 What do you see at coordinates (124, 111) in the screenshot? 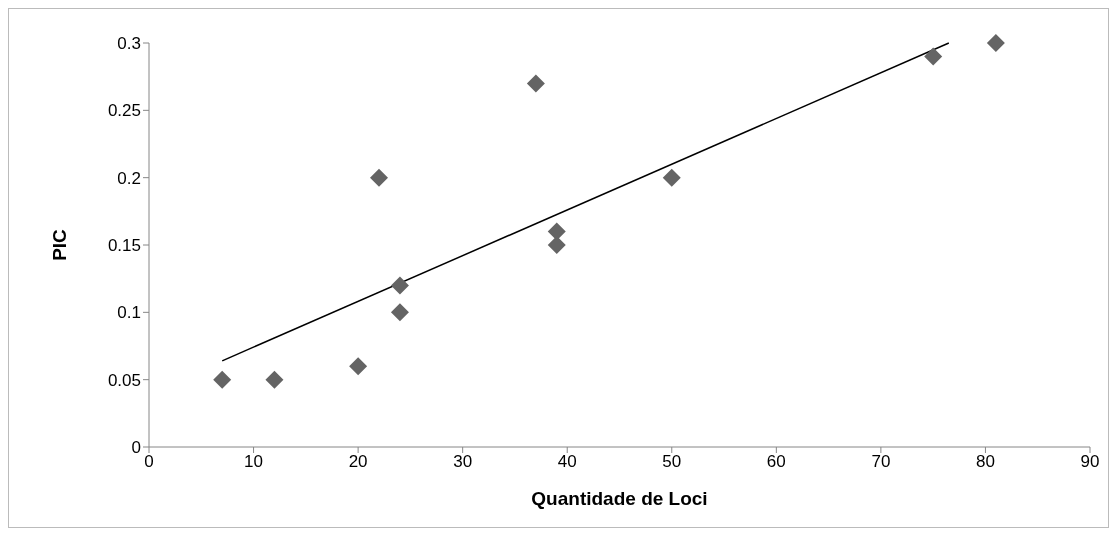
I see `y-tick-label: 0.25` at bounding box center [124, 111].